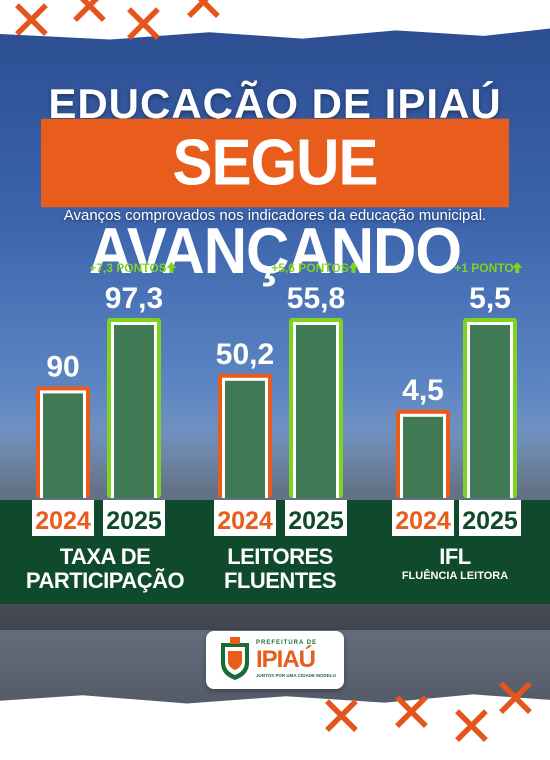  Describe the element at coordinates (490, 298) in the screenshot. I see `data-label: 5,5` at that location.